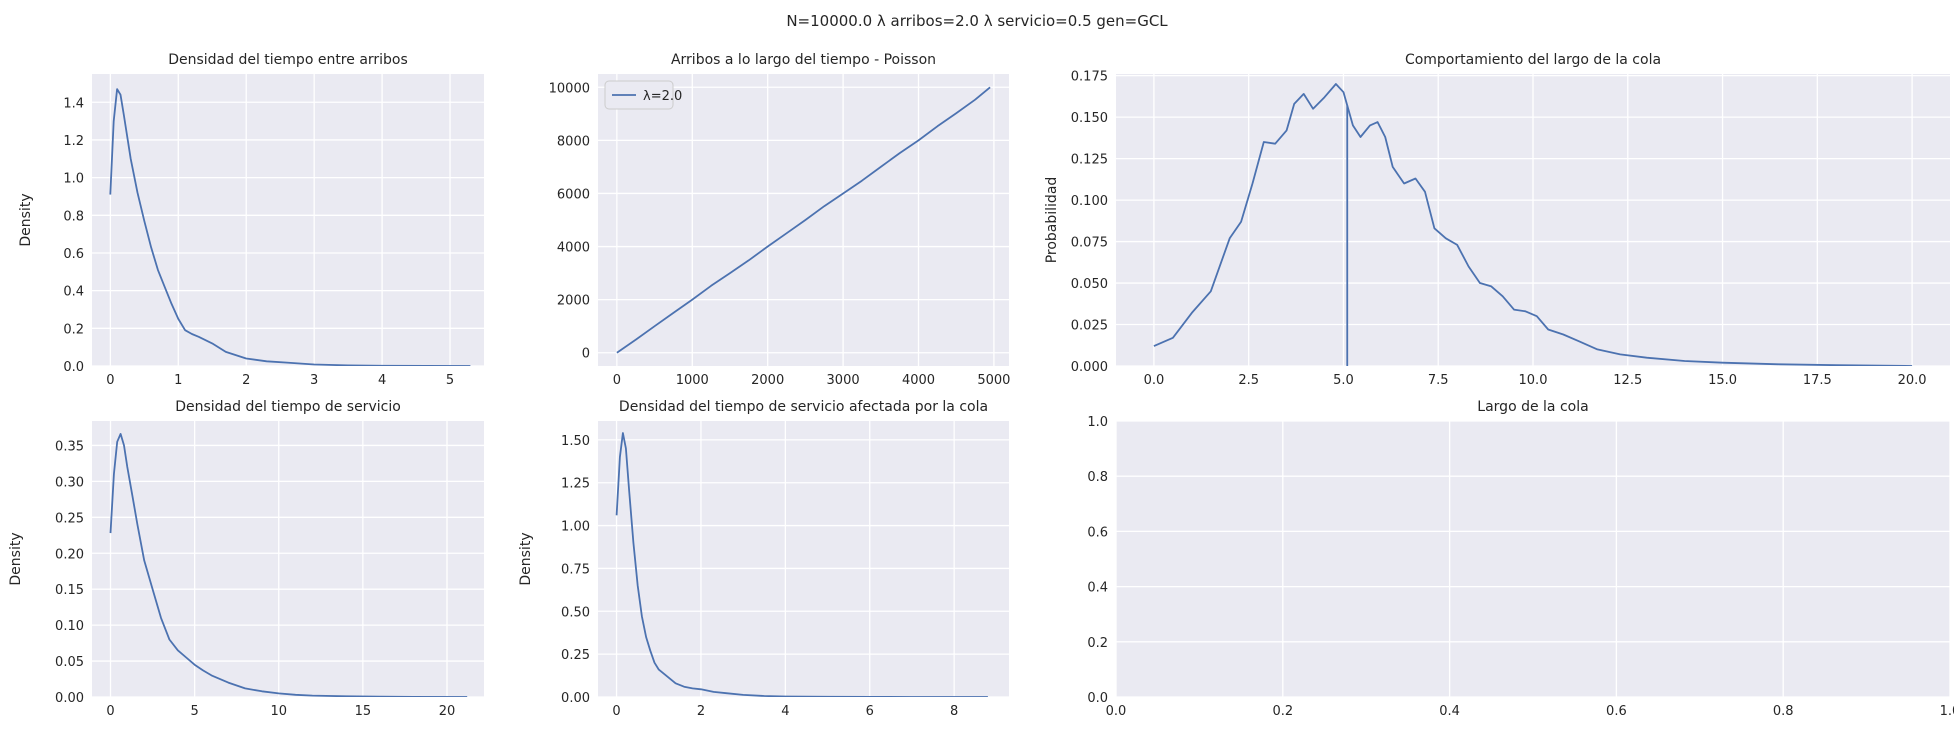  I want to click on y-tick-label: 0.075, so click(1089, 243).